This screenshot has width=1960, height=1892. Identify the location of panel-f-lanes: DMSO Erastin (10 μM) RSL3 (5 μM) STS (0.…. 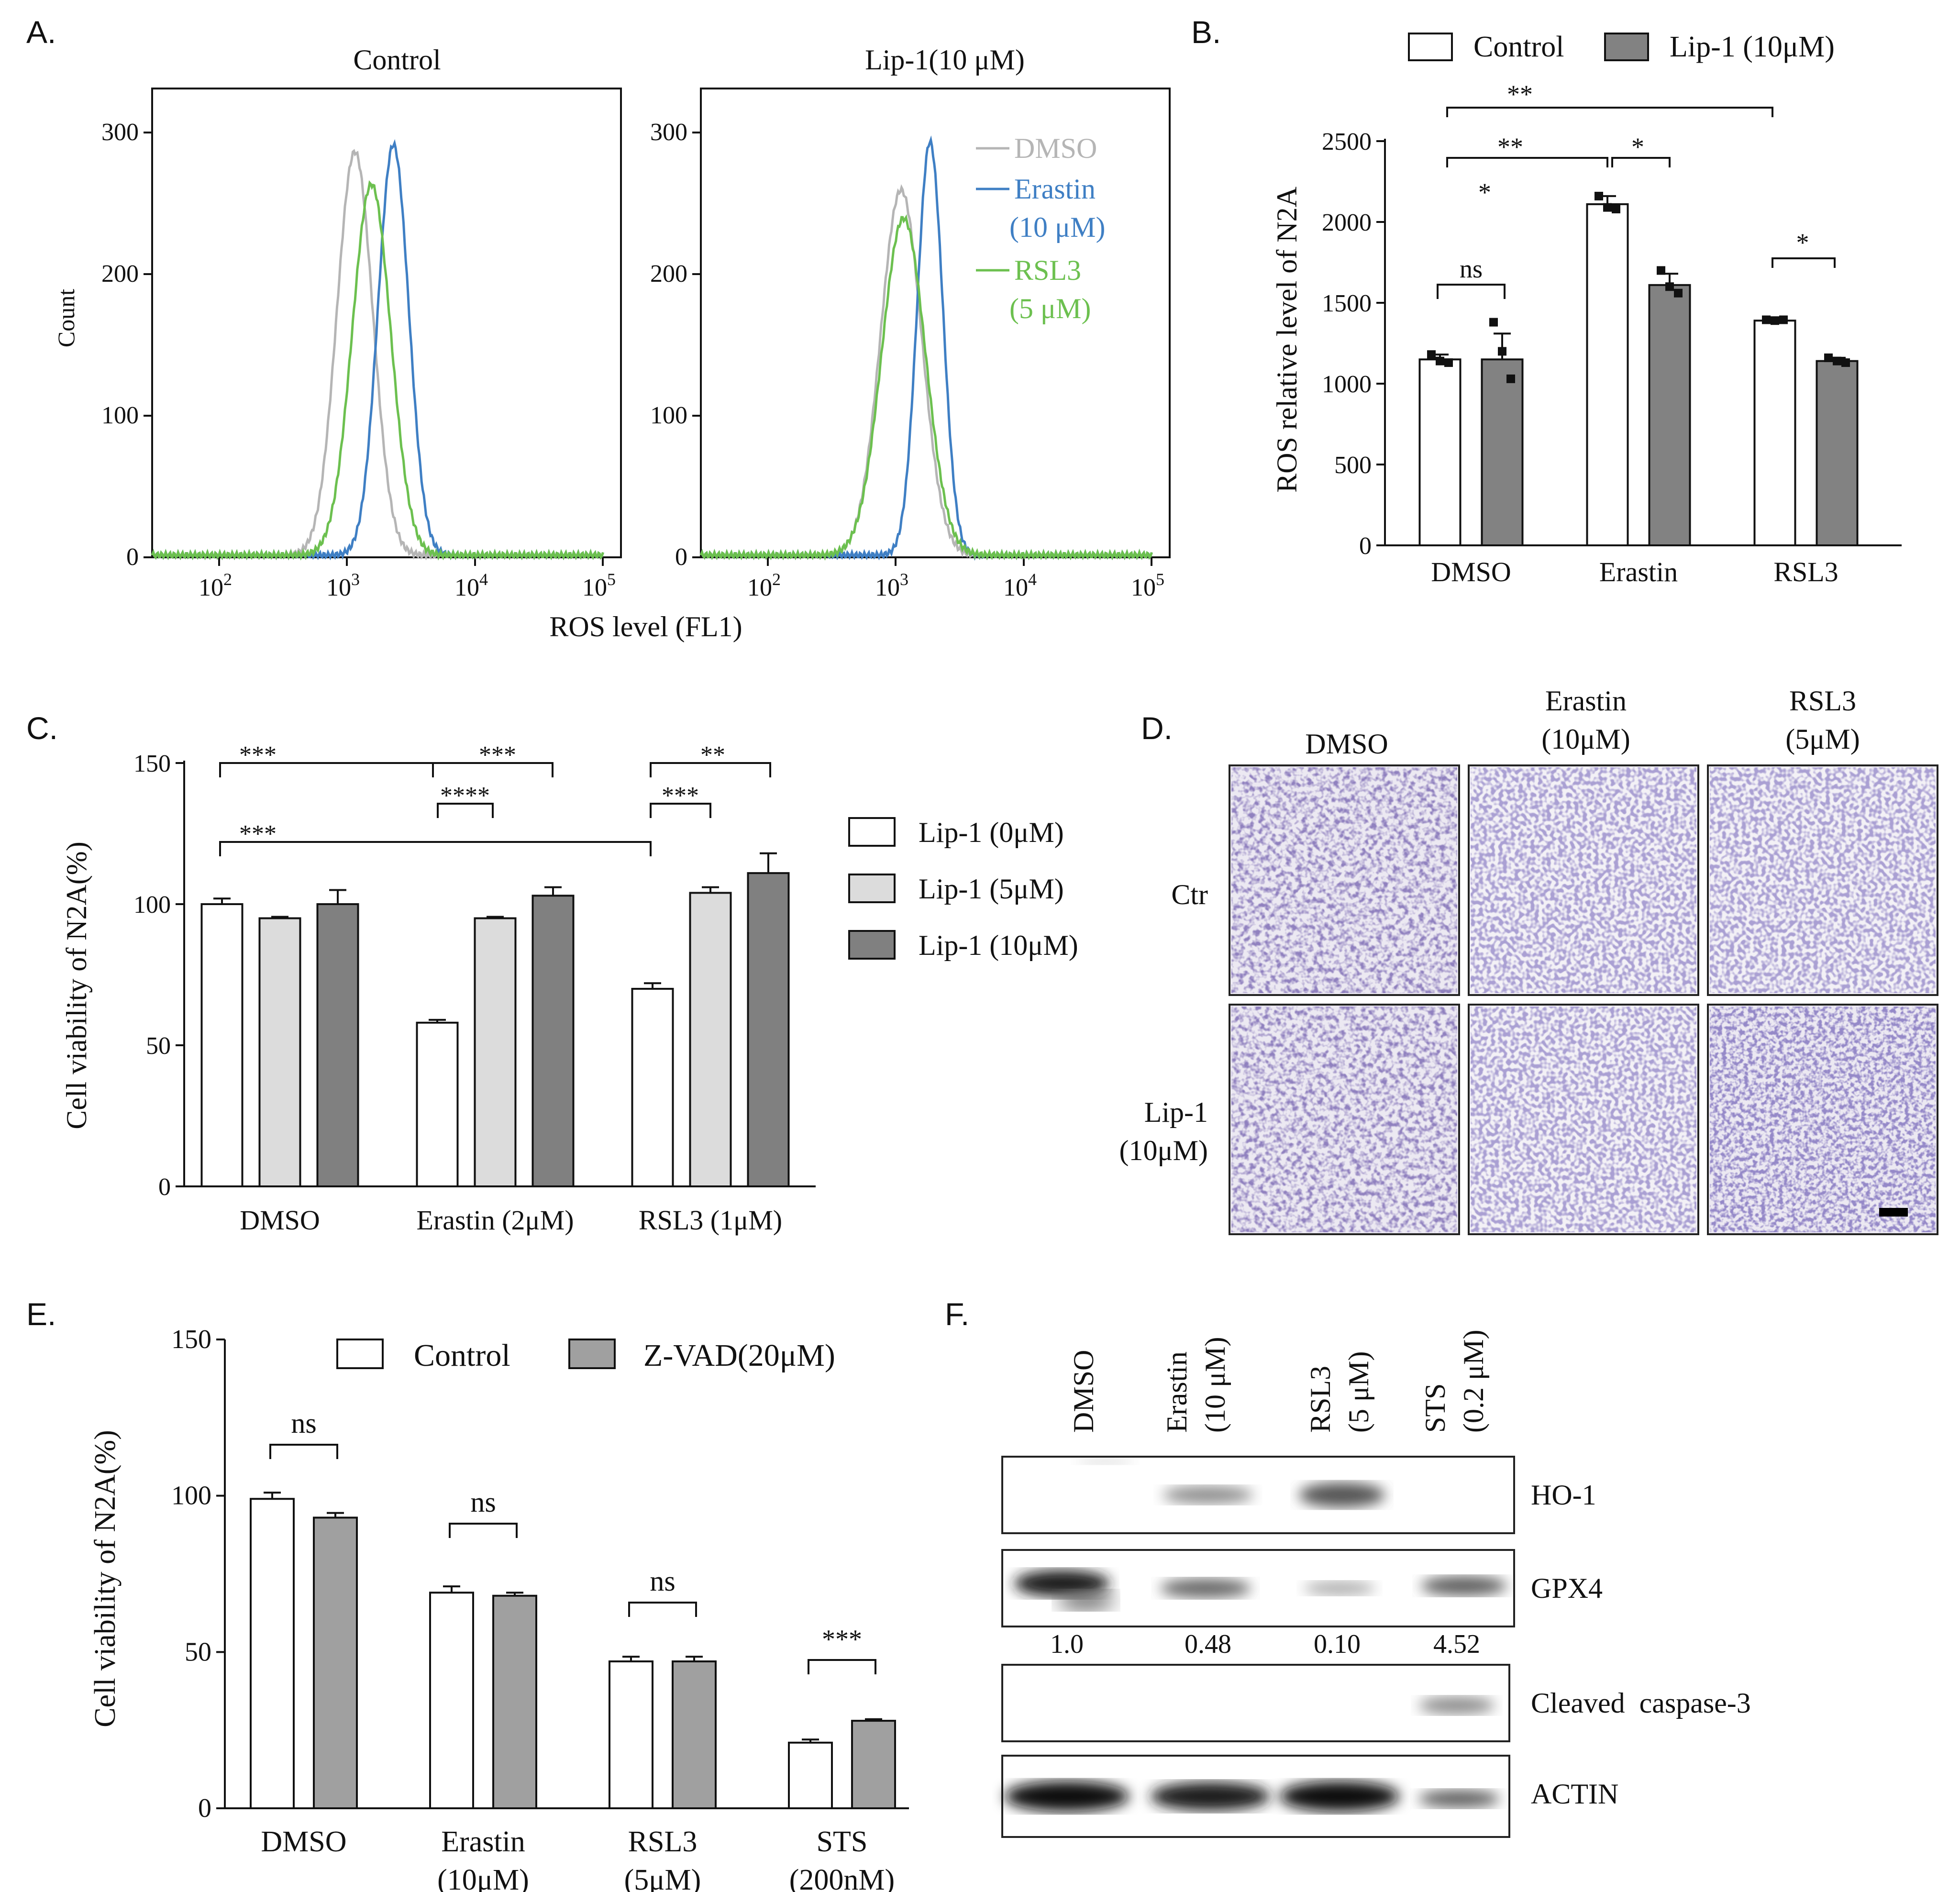
(1278, 1381).